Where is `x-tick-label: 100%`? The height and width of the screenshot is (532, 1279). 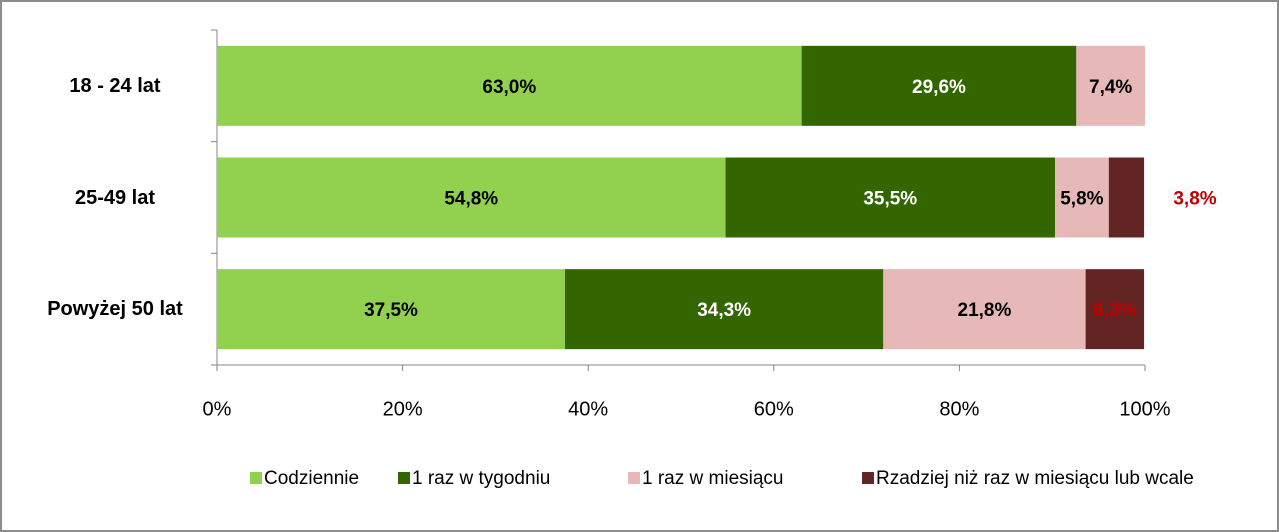
x-tick-label: 100% is located at coordinates (1144, 409).